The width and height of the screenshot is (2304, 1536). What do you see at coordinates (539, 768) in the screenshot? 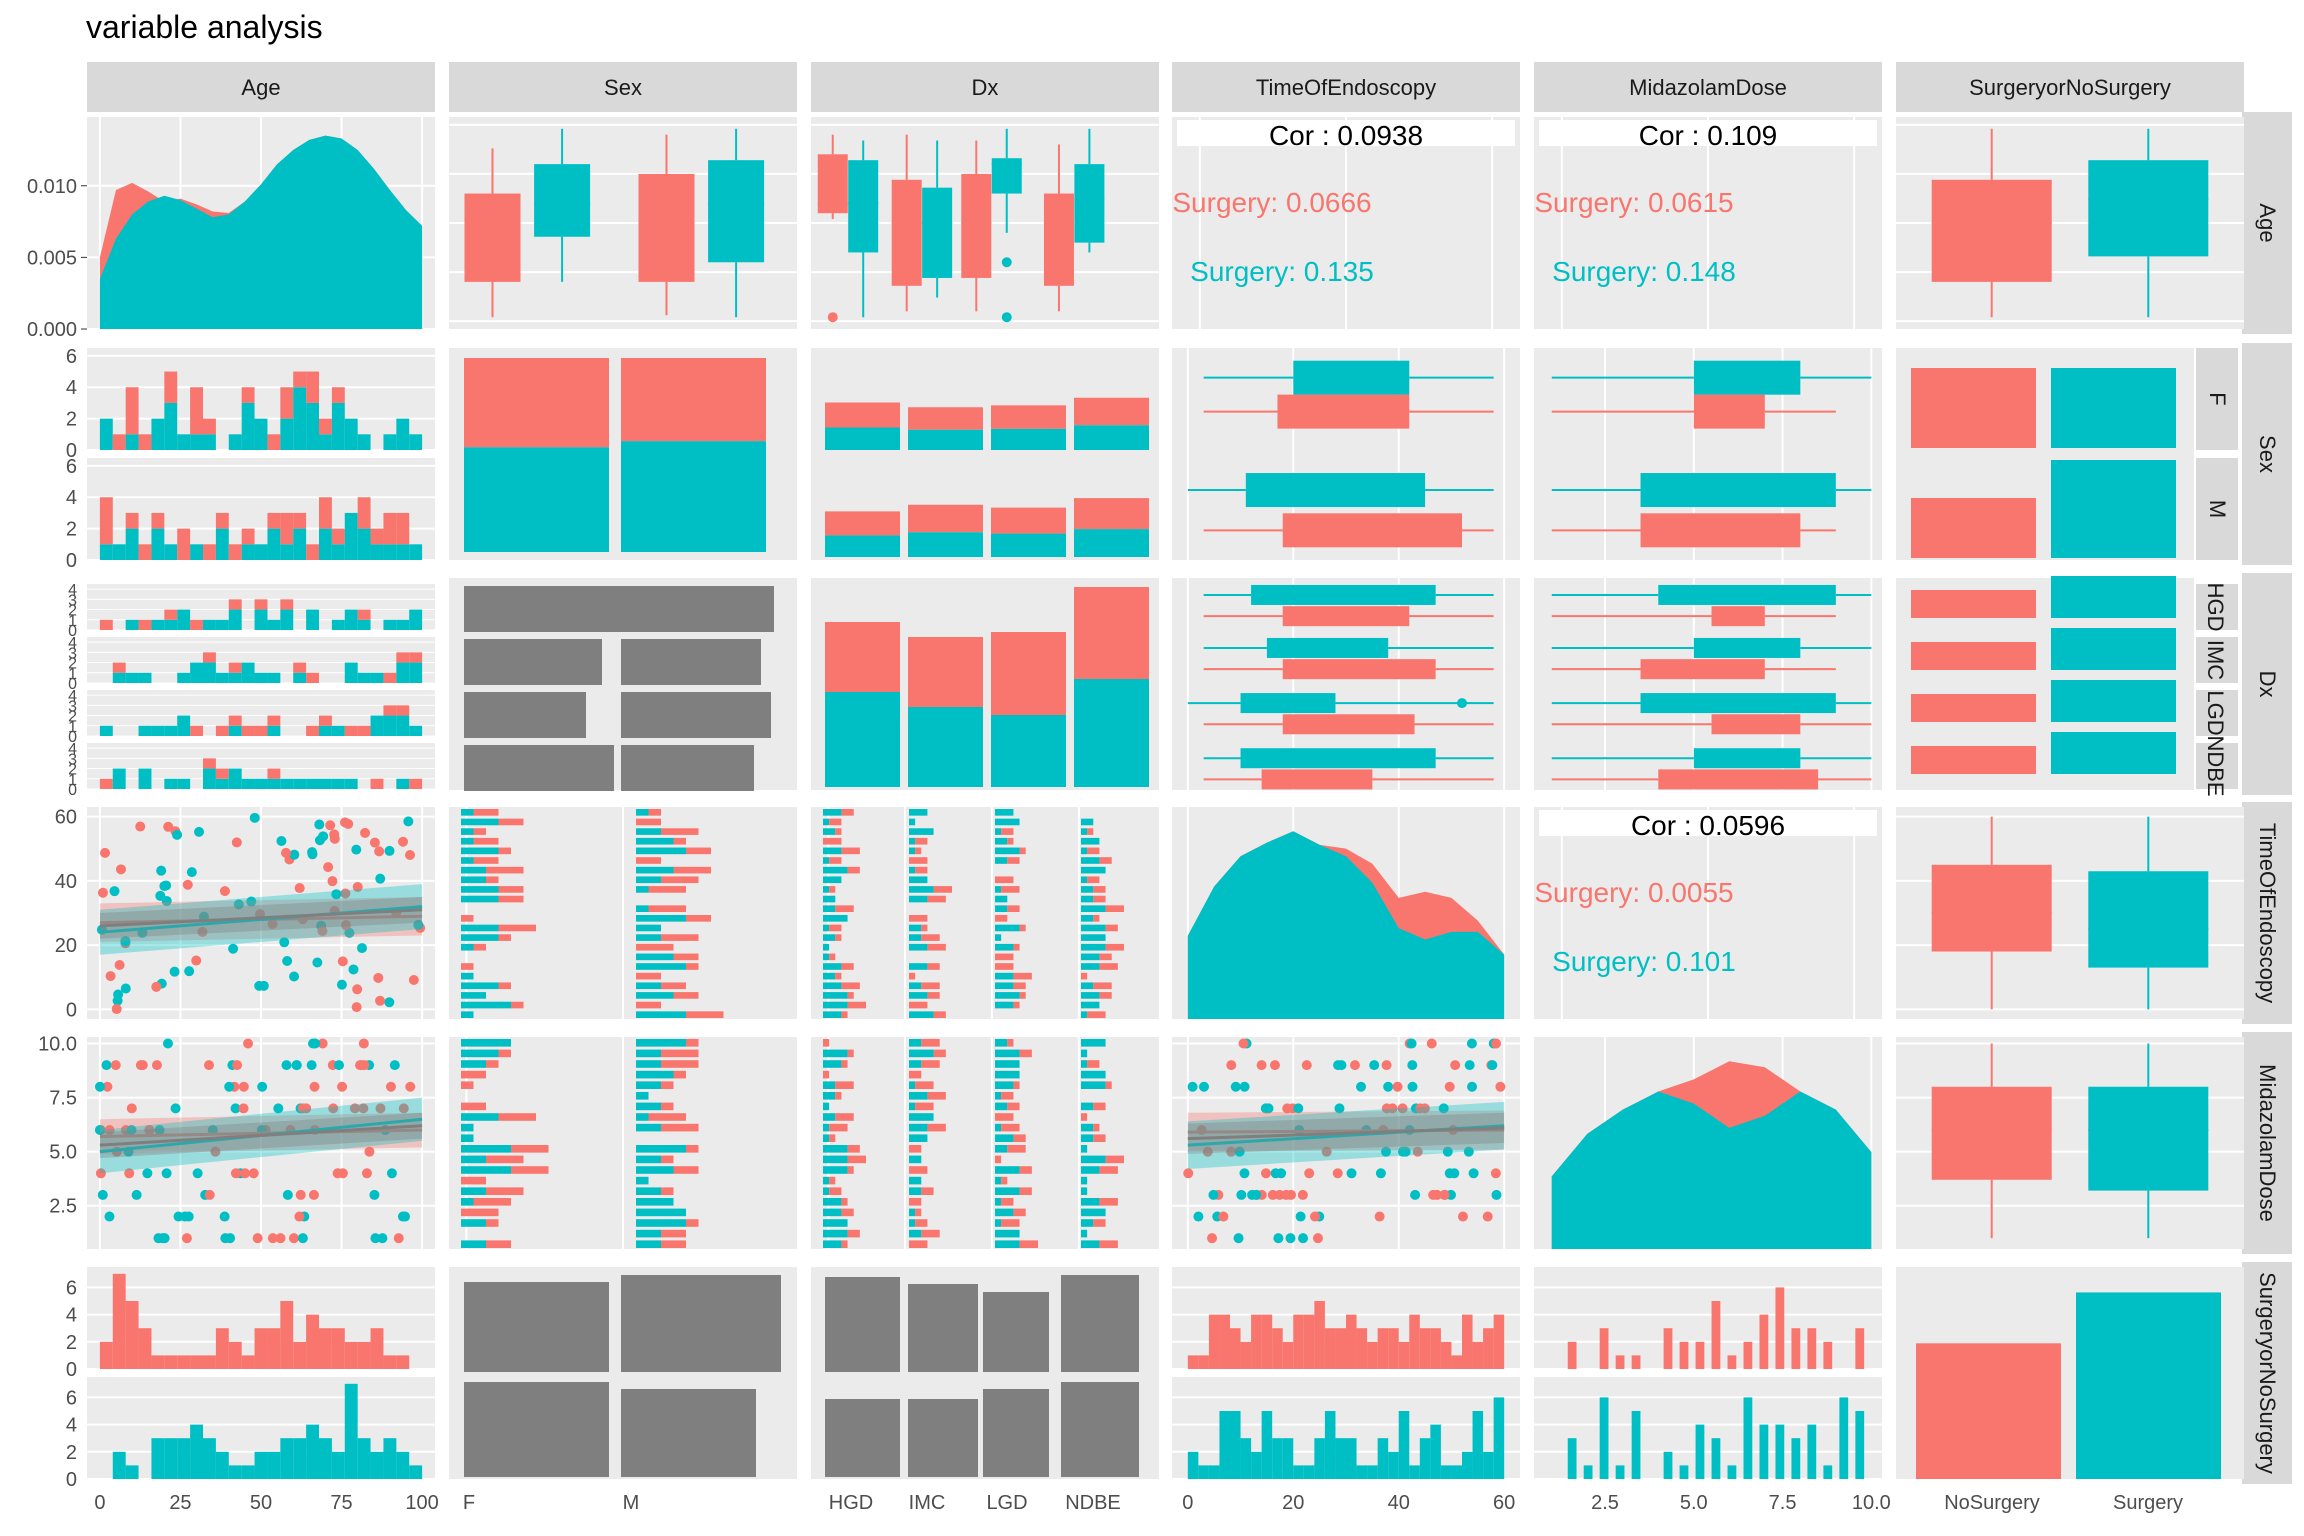
I see `dx-sex-NDBE-f` at bounding box center [539, 768].